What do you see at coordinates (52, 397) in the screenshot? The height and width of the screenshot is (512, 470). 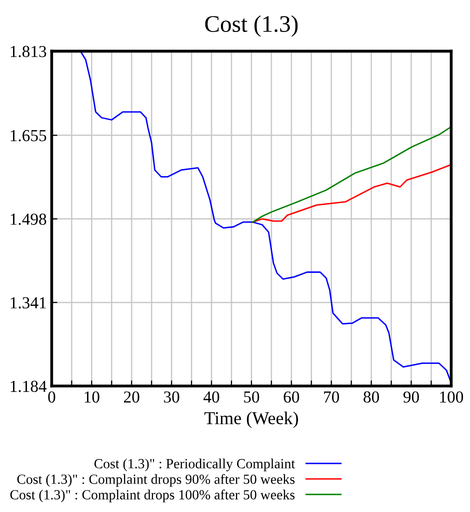 I see `x-tick-label: 0` at bounding box center [52, 397].